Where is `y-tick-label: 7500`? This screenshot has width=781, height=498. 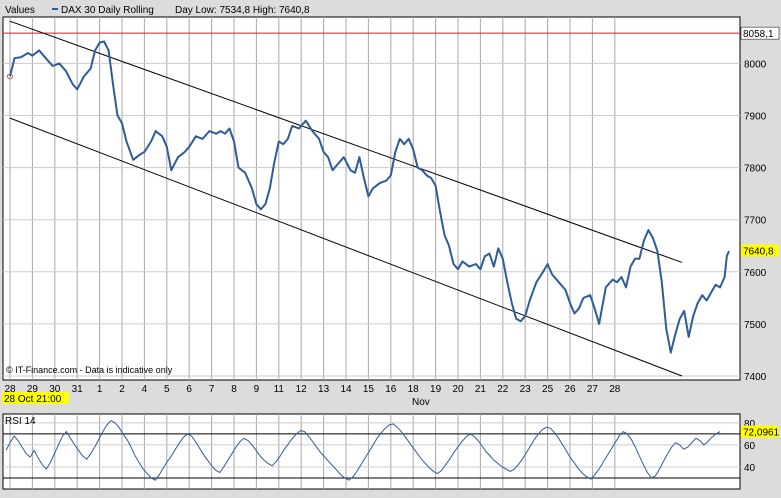 y-tick-label: 7500 is located at coordinates (755, 325).